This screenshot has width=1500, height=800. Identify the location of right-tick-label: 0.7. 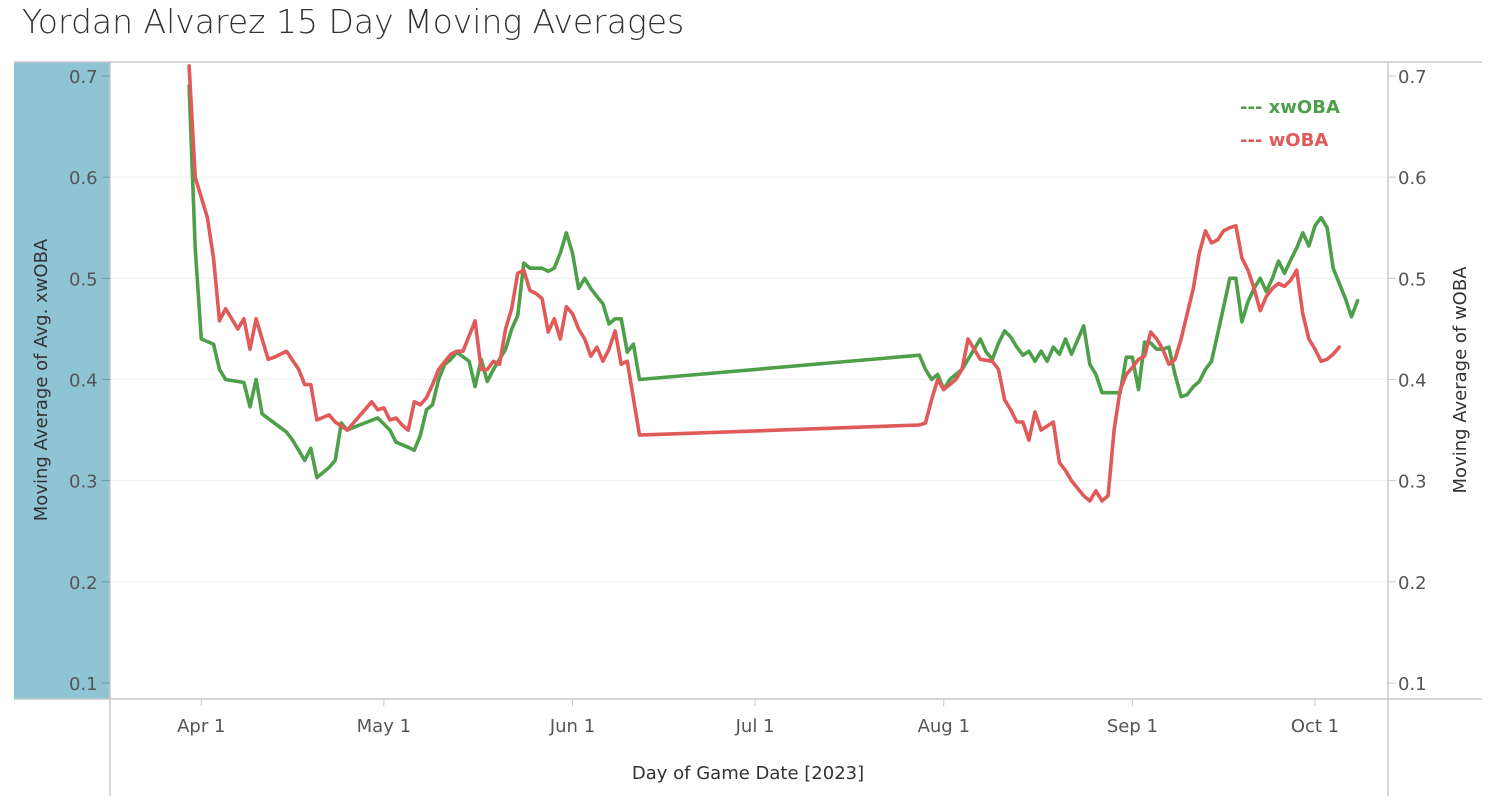
(1412, 77).